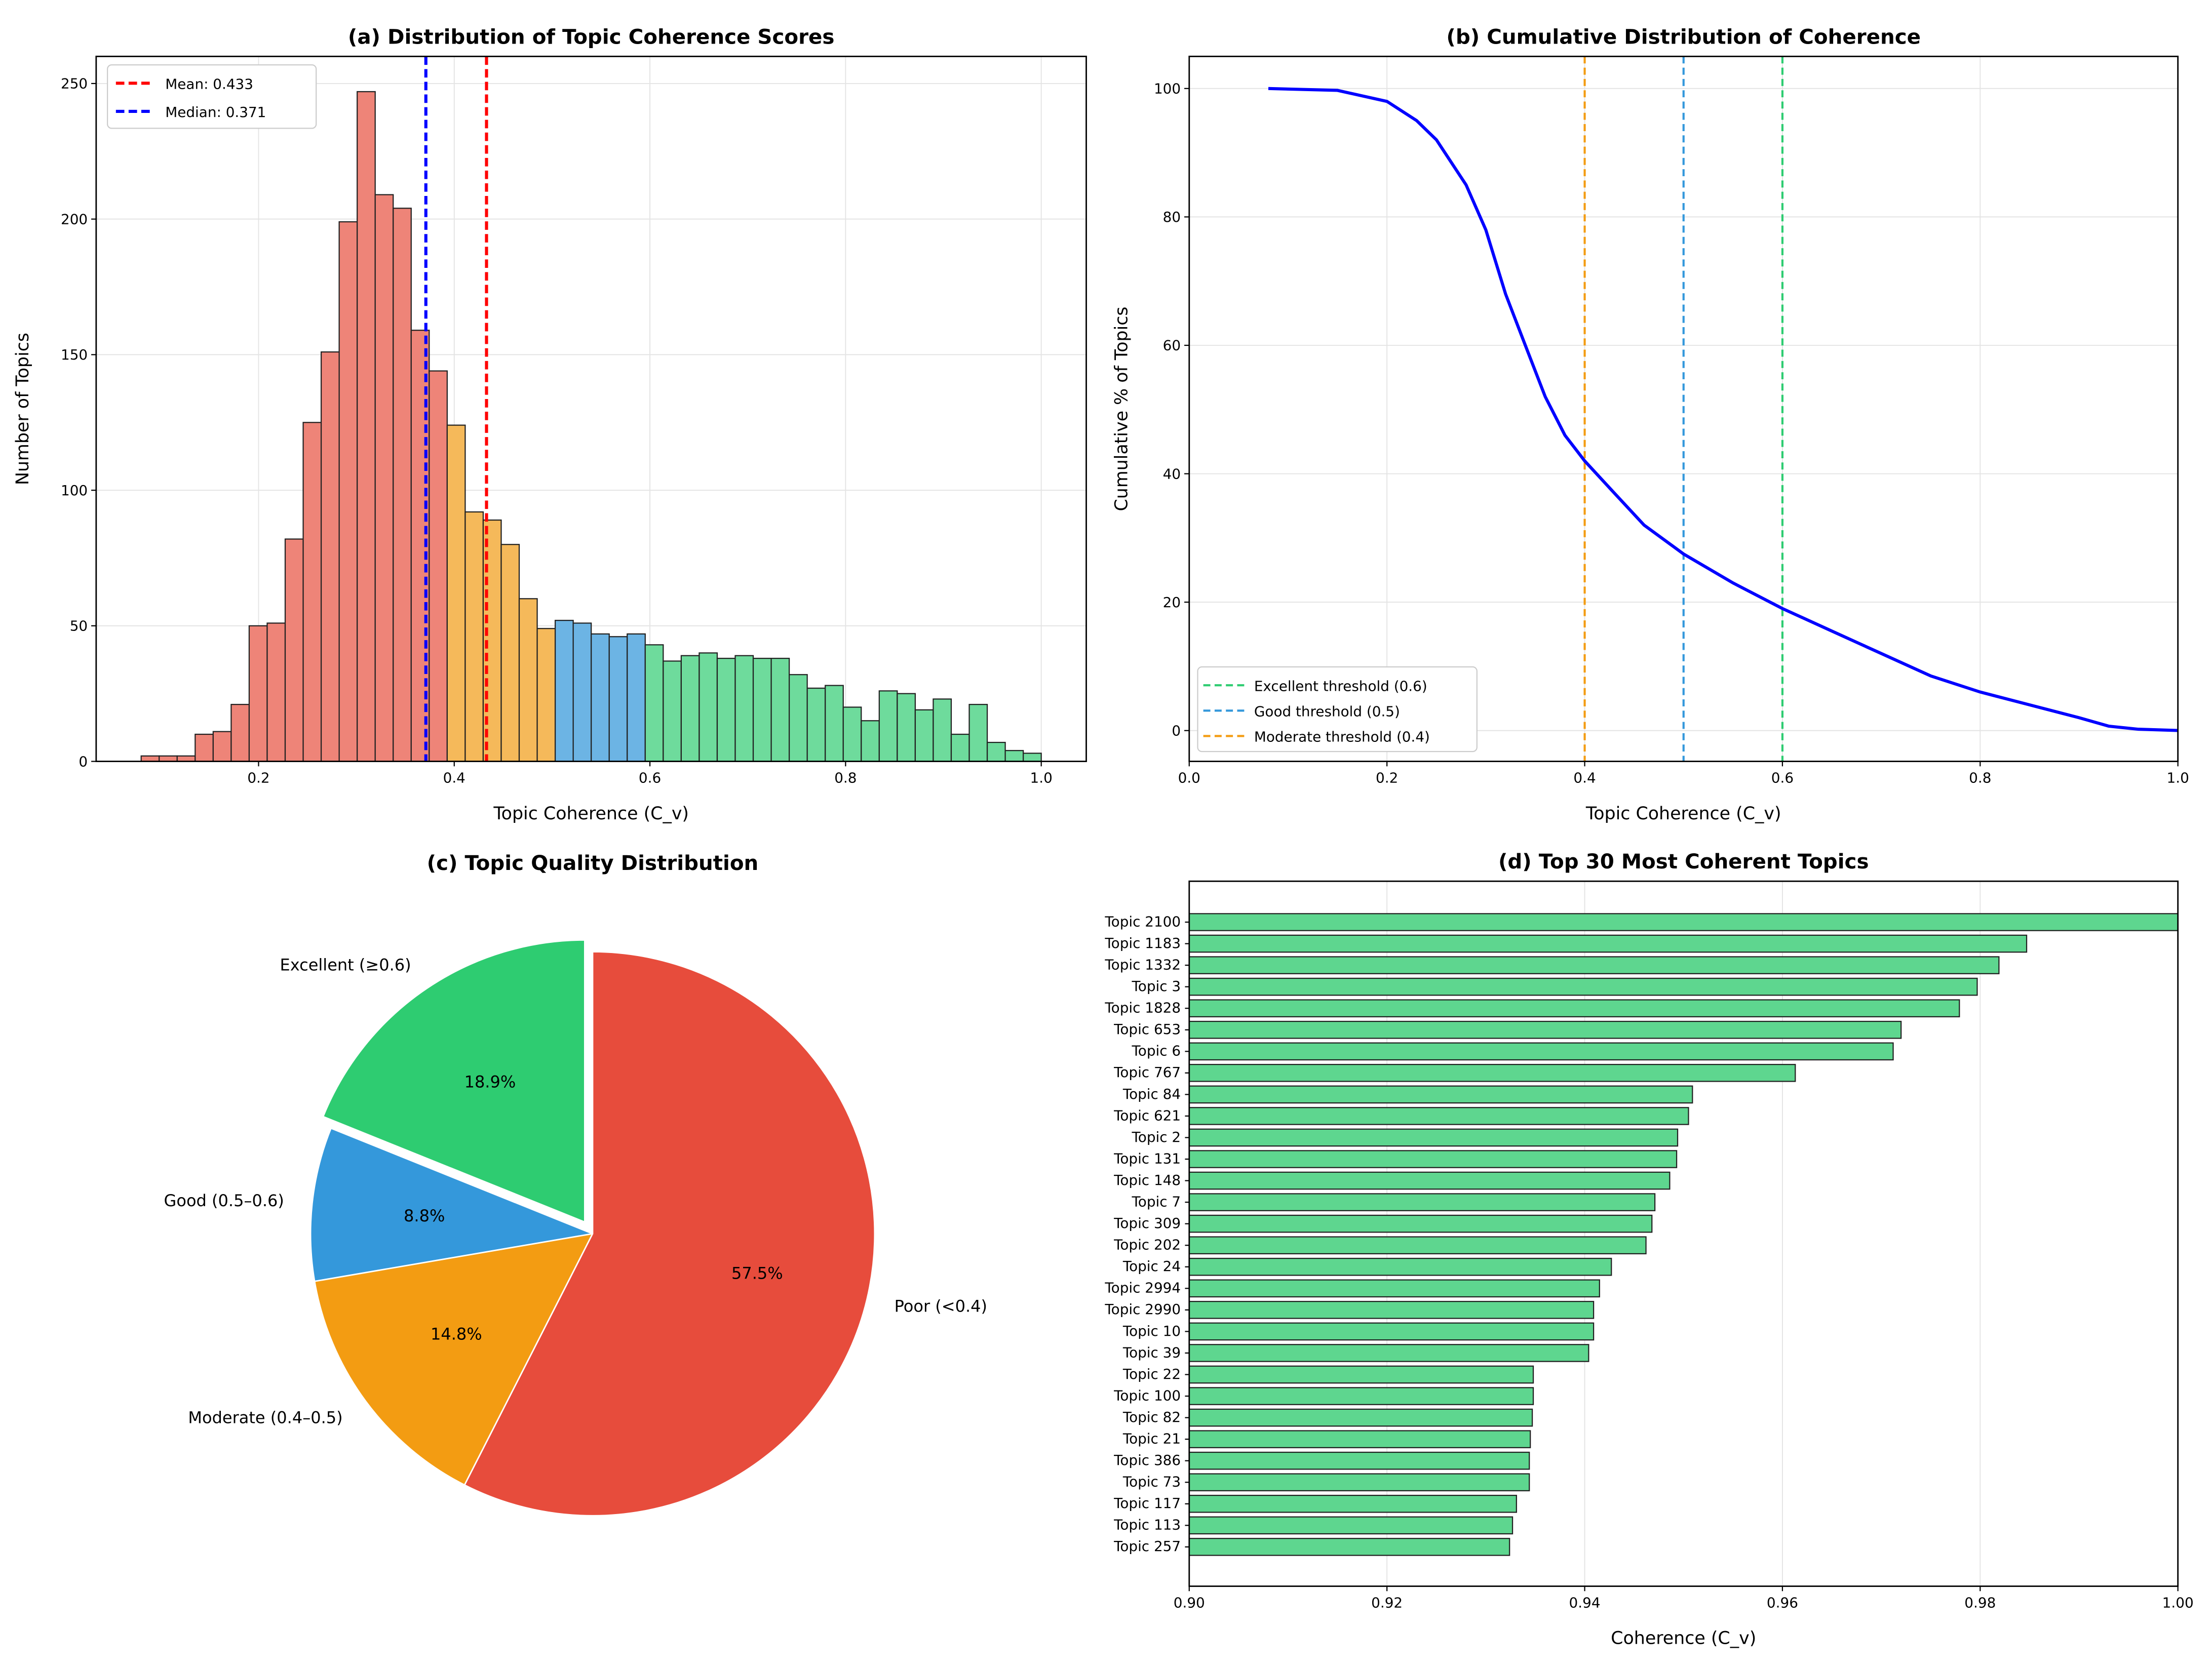  I want to click on topic-label: Topic 82, so click(1152, 1417).